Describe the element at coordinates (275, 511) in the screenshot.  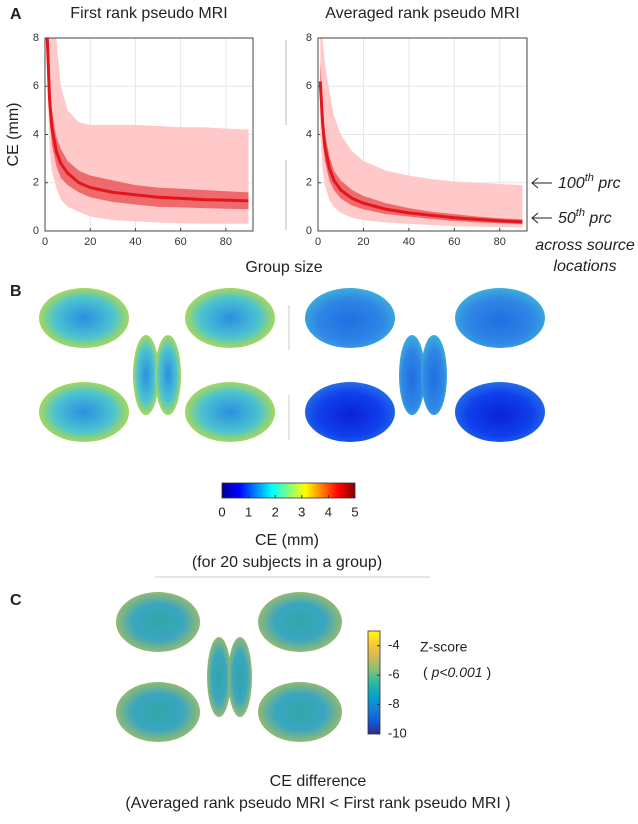
I see `colorbar-tick-label: 2` at that location.